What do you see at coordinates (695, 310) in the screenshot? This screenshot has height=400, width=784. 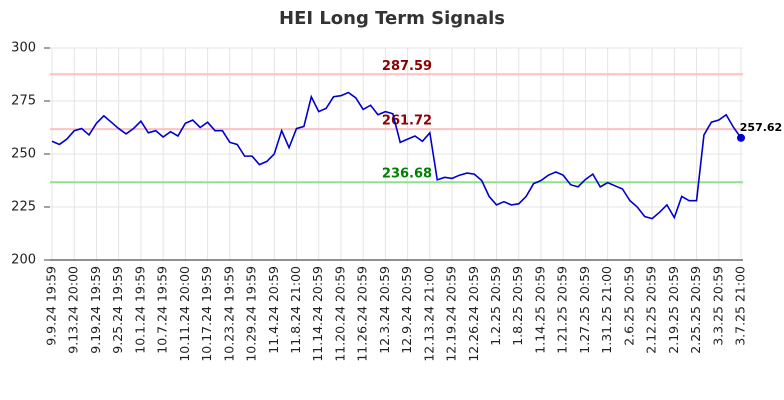 I see `x-tick-label: 2.25.25 20:59` at bounding box center [695, 310].